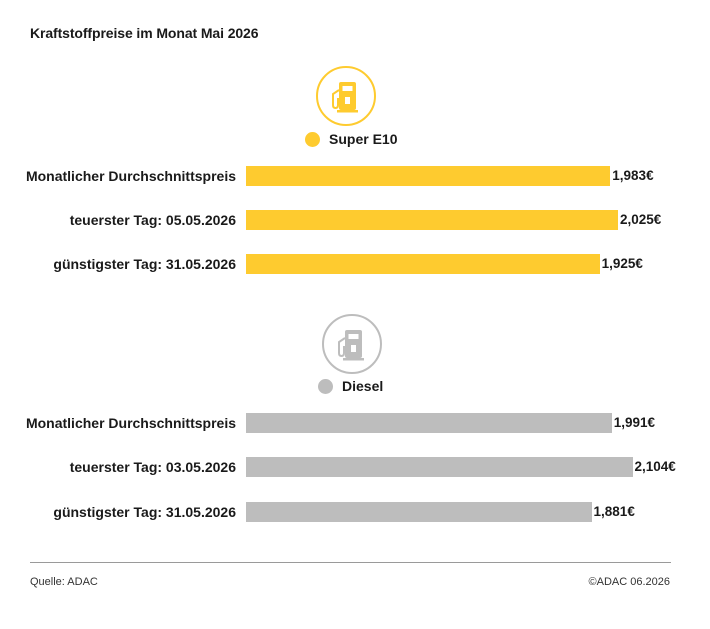  I want to click on legend-label-e10: Super E10, so click(363, 139).